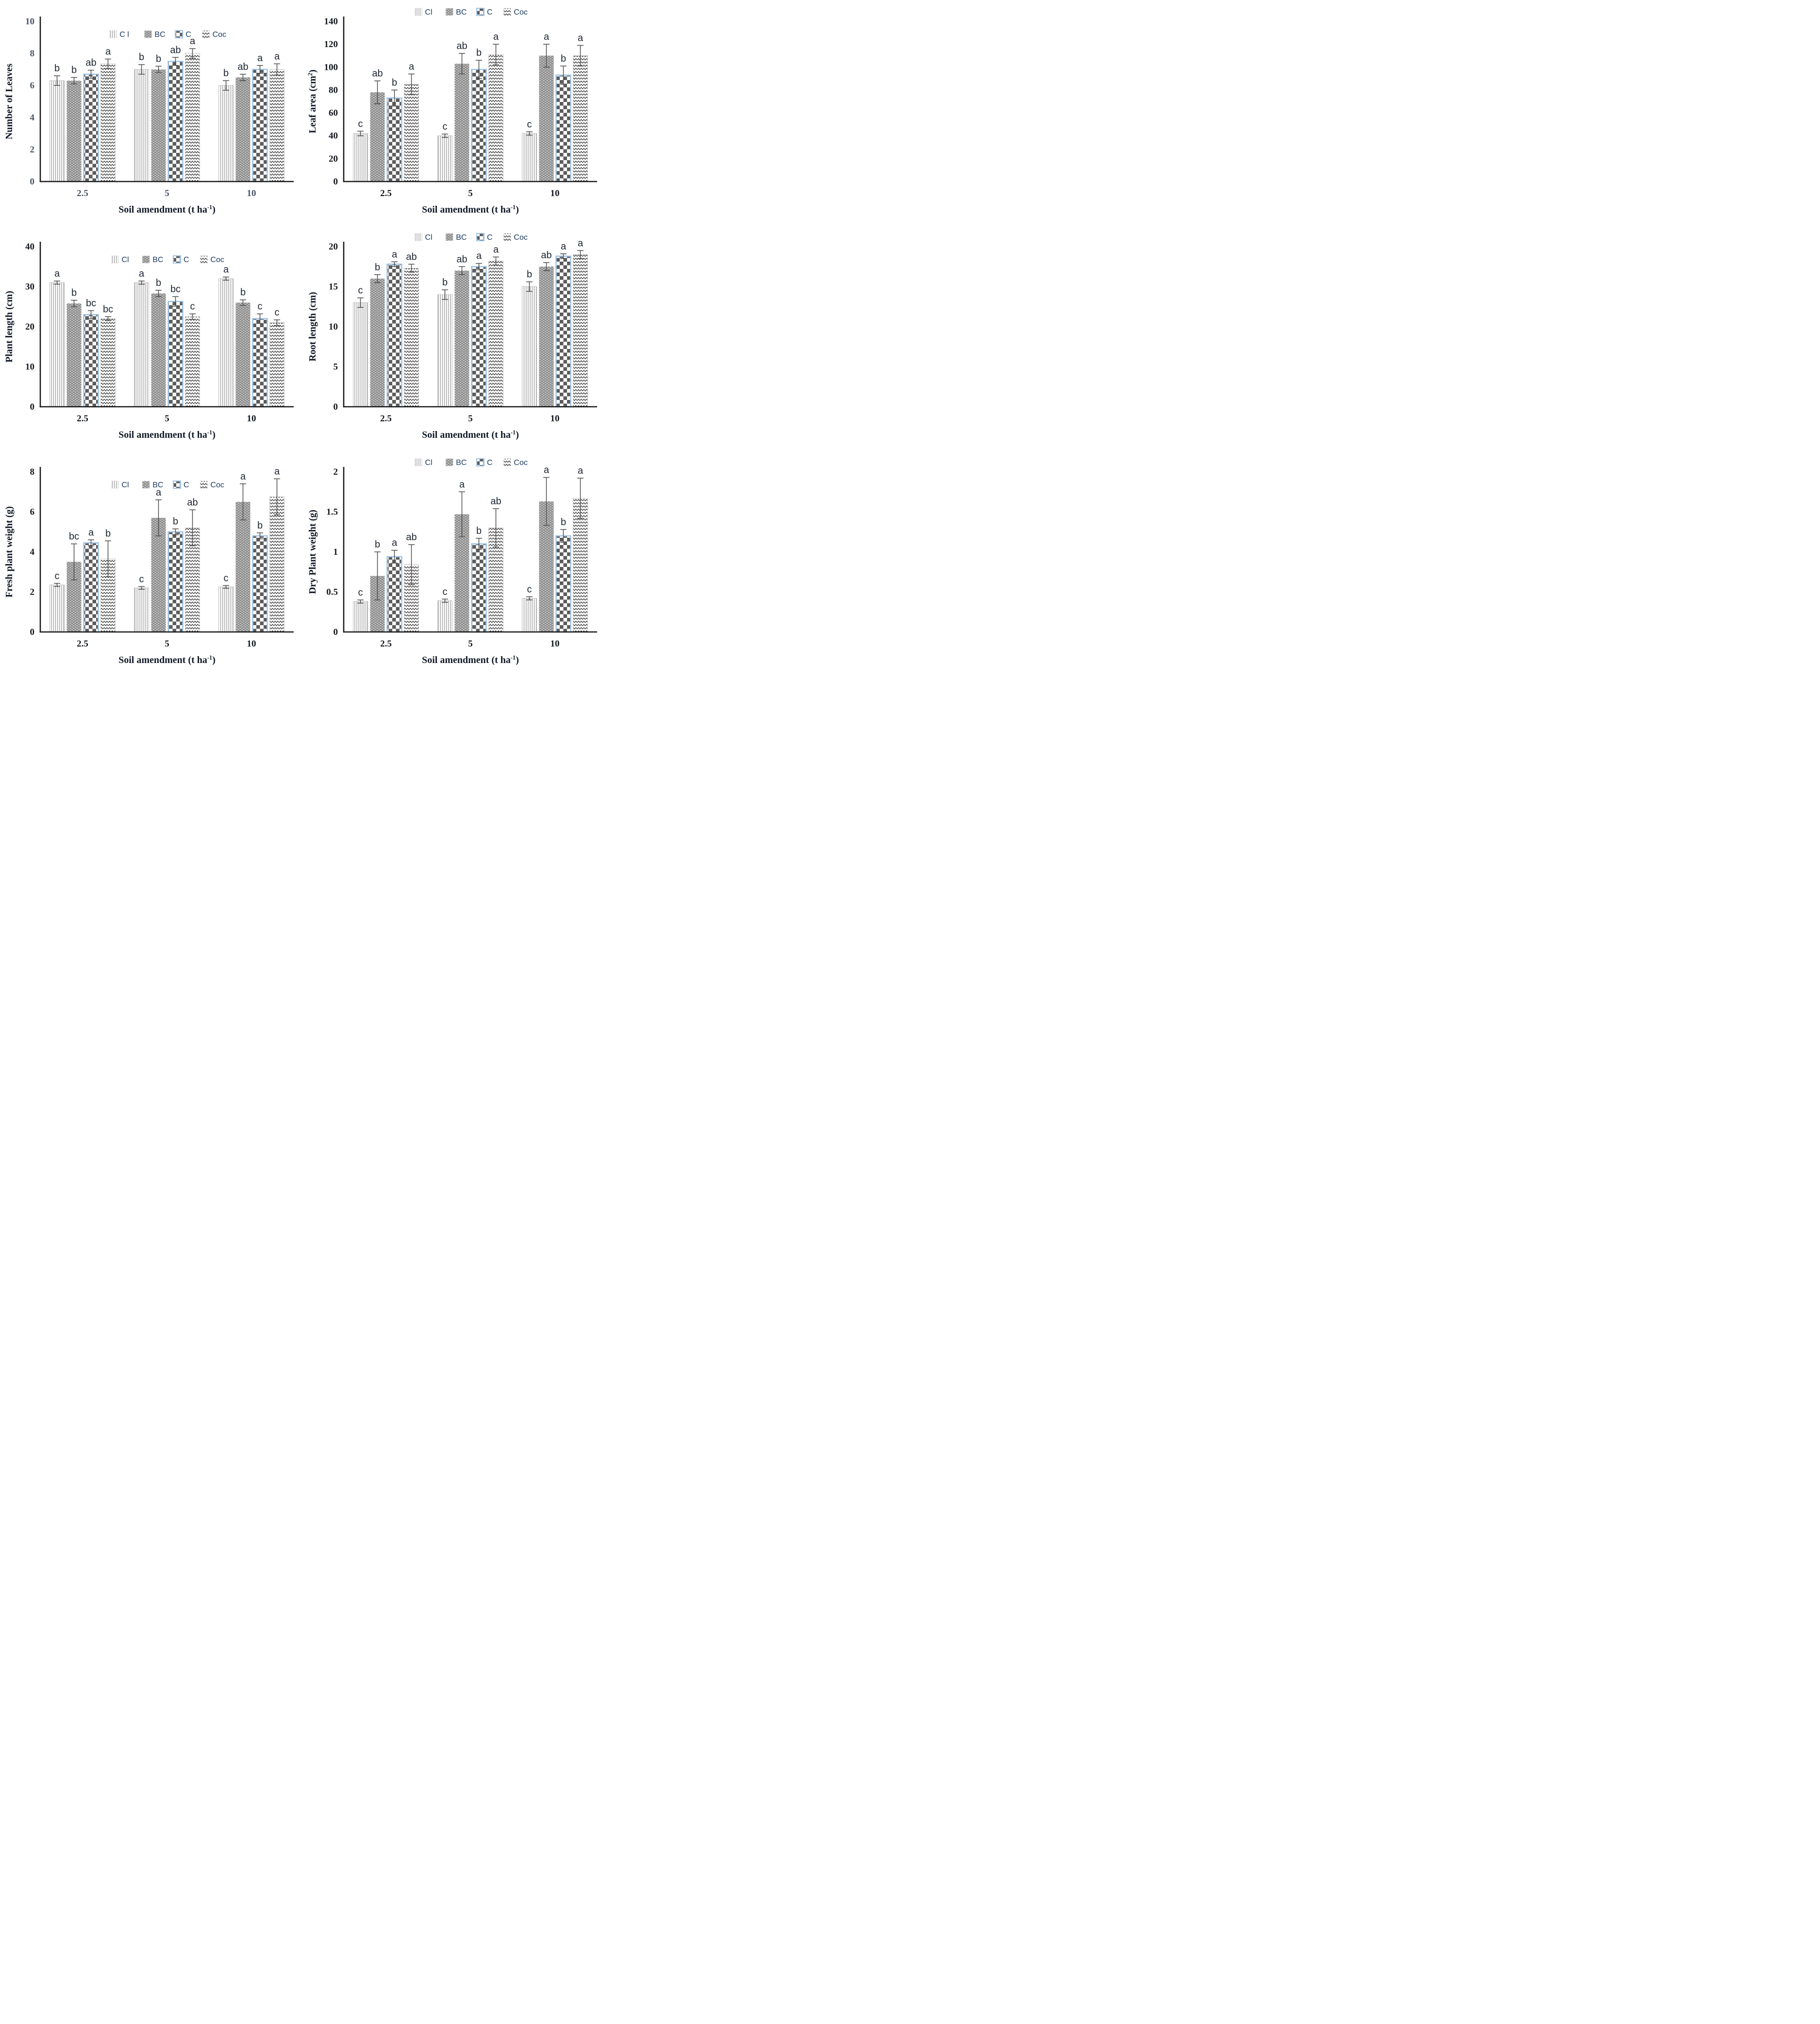 Image resolution: width=1820 pixels, height=2024 pixels. What do you see at coordinates (166, 565) in the screenshot?
I see `bars-group` at bounding box center [166, 565].